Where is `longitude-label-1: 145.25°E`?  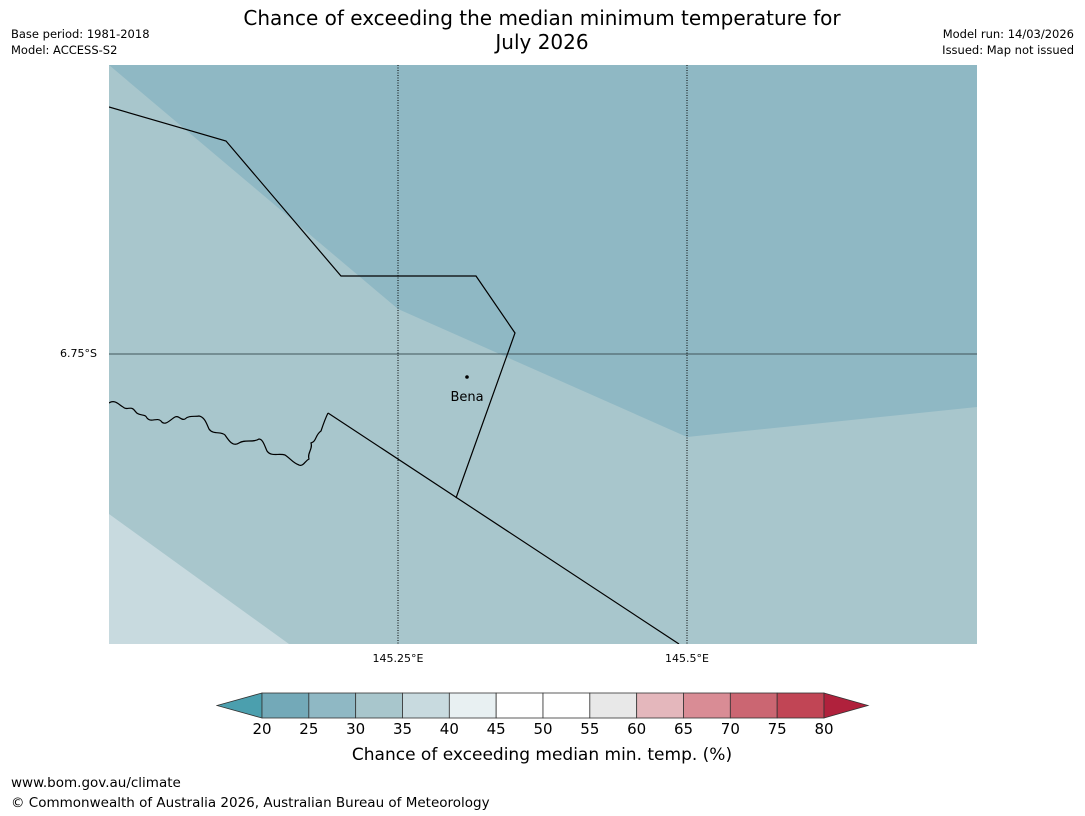
longitude-label-1: 145.25°E is located at coordinates (398, 658).